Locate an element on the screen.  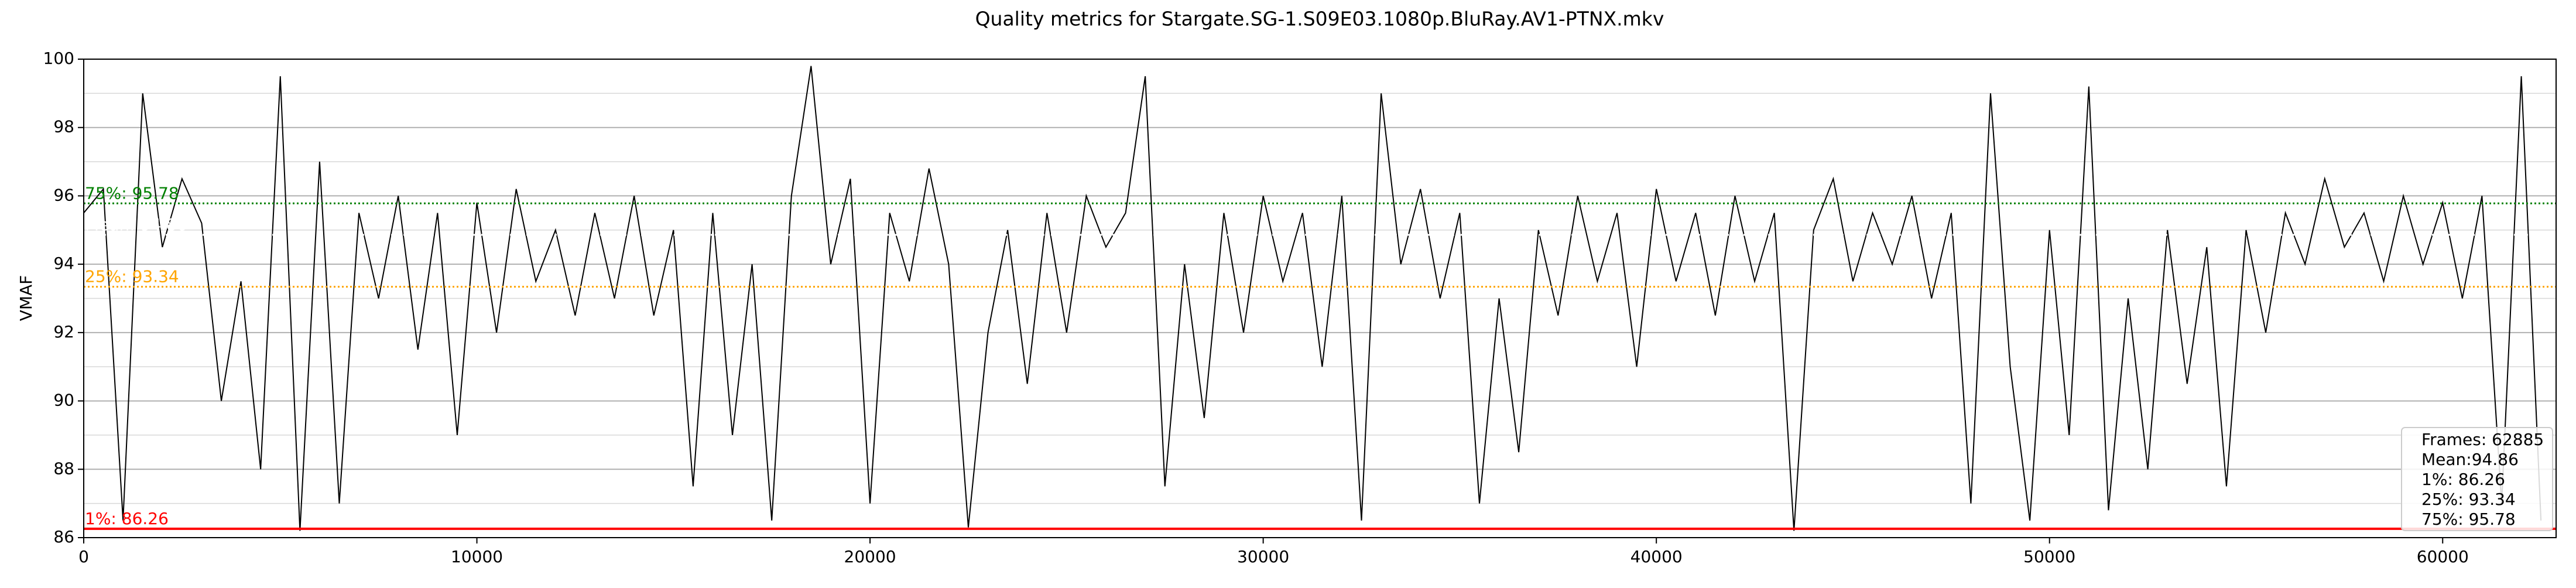
y-tick-label: 90 is located at coordinates (63, 400).